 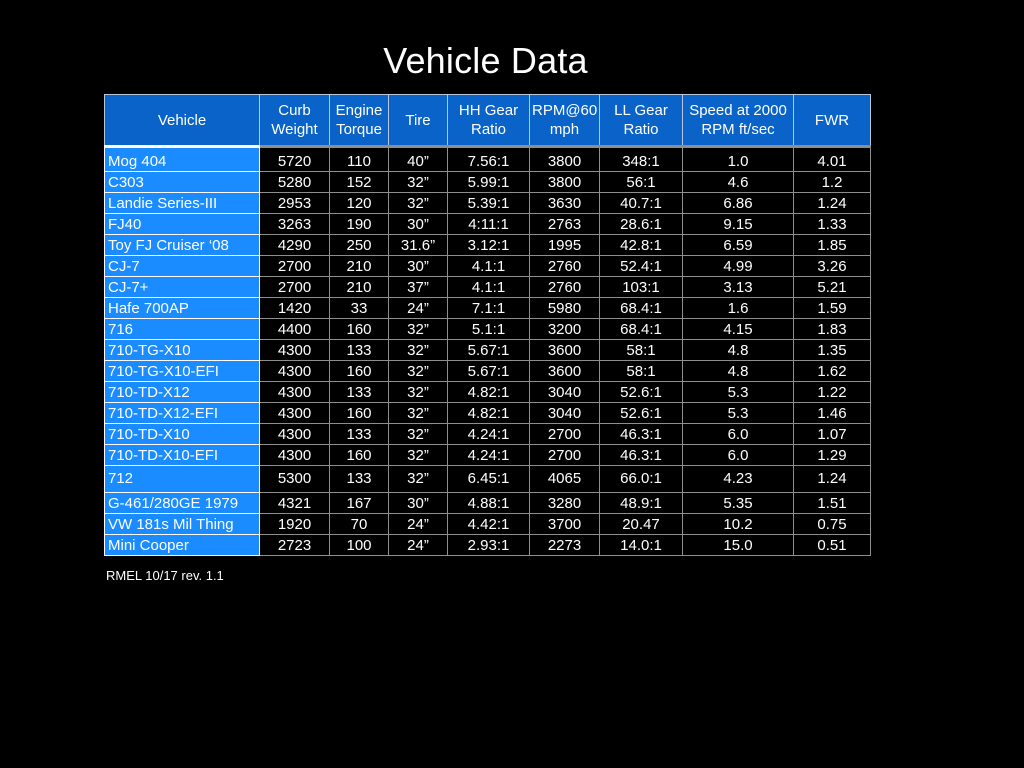 What do you see at coordinates (182, 434) in the screenshot?
I see `vehicle-name-cell: 710-TD-X10` at bounding box center [182, 434].